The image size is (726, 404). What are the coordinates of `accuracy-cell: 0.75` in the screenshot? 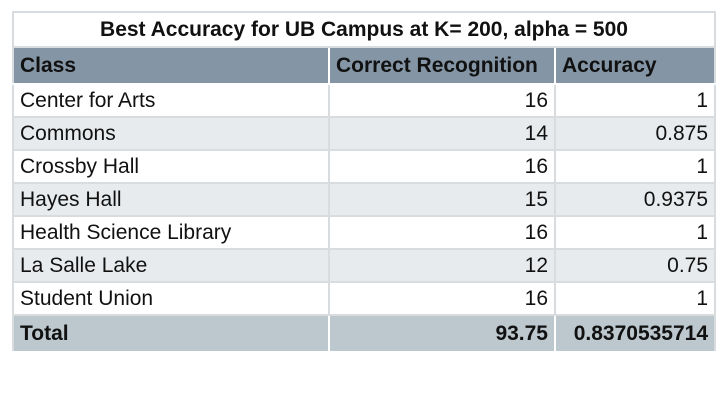 It's located at (635, 265).